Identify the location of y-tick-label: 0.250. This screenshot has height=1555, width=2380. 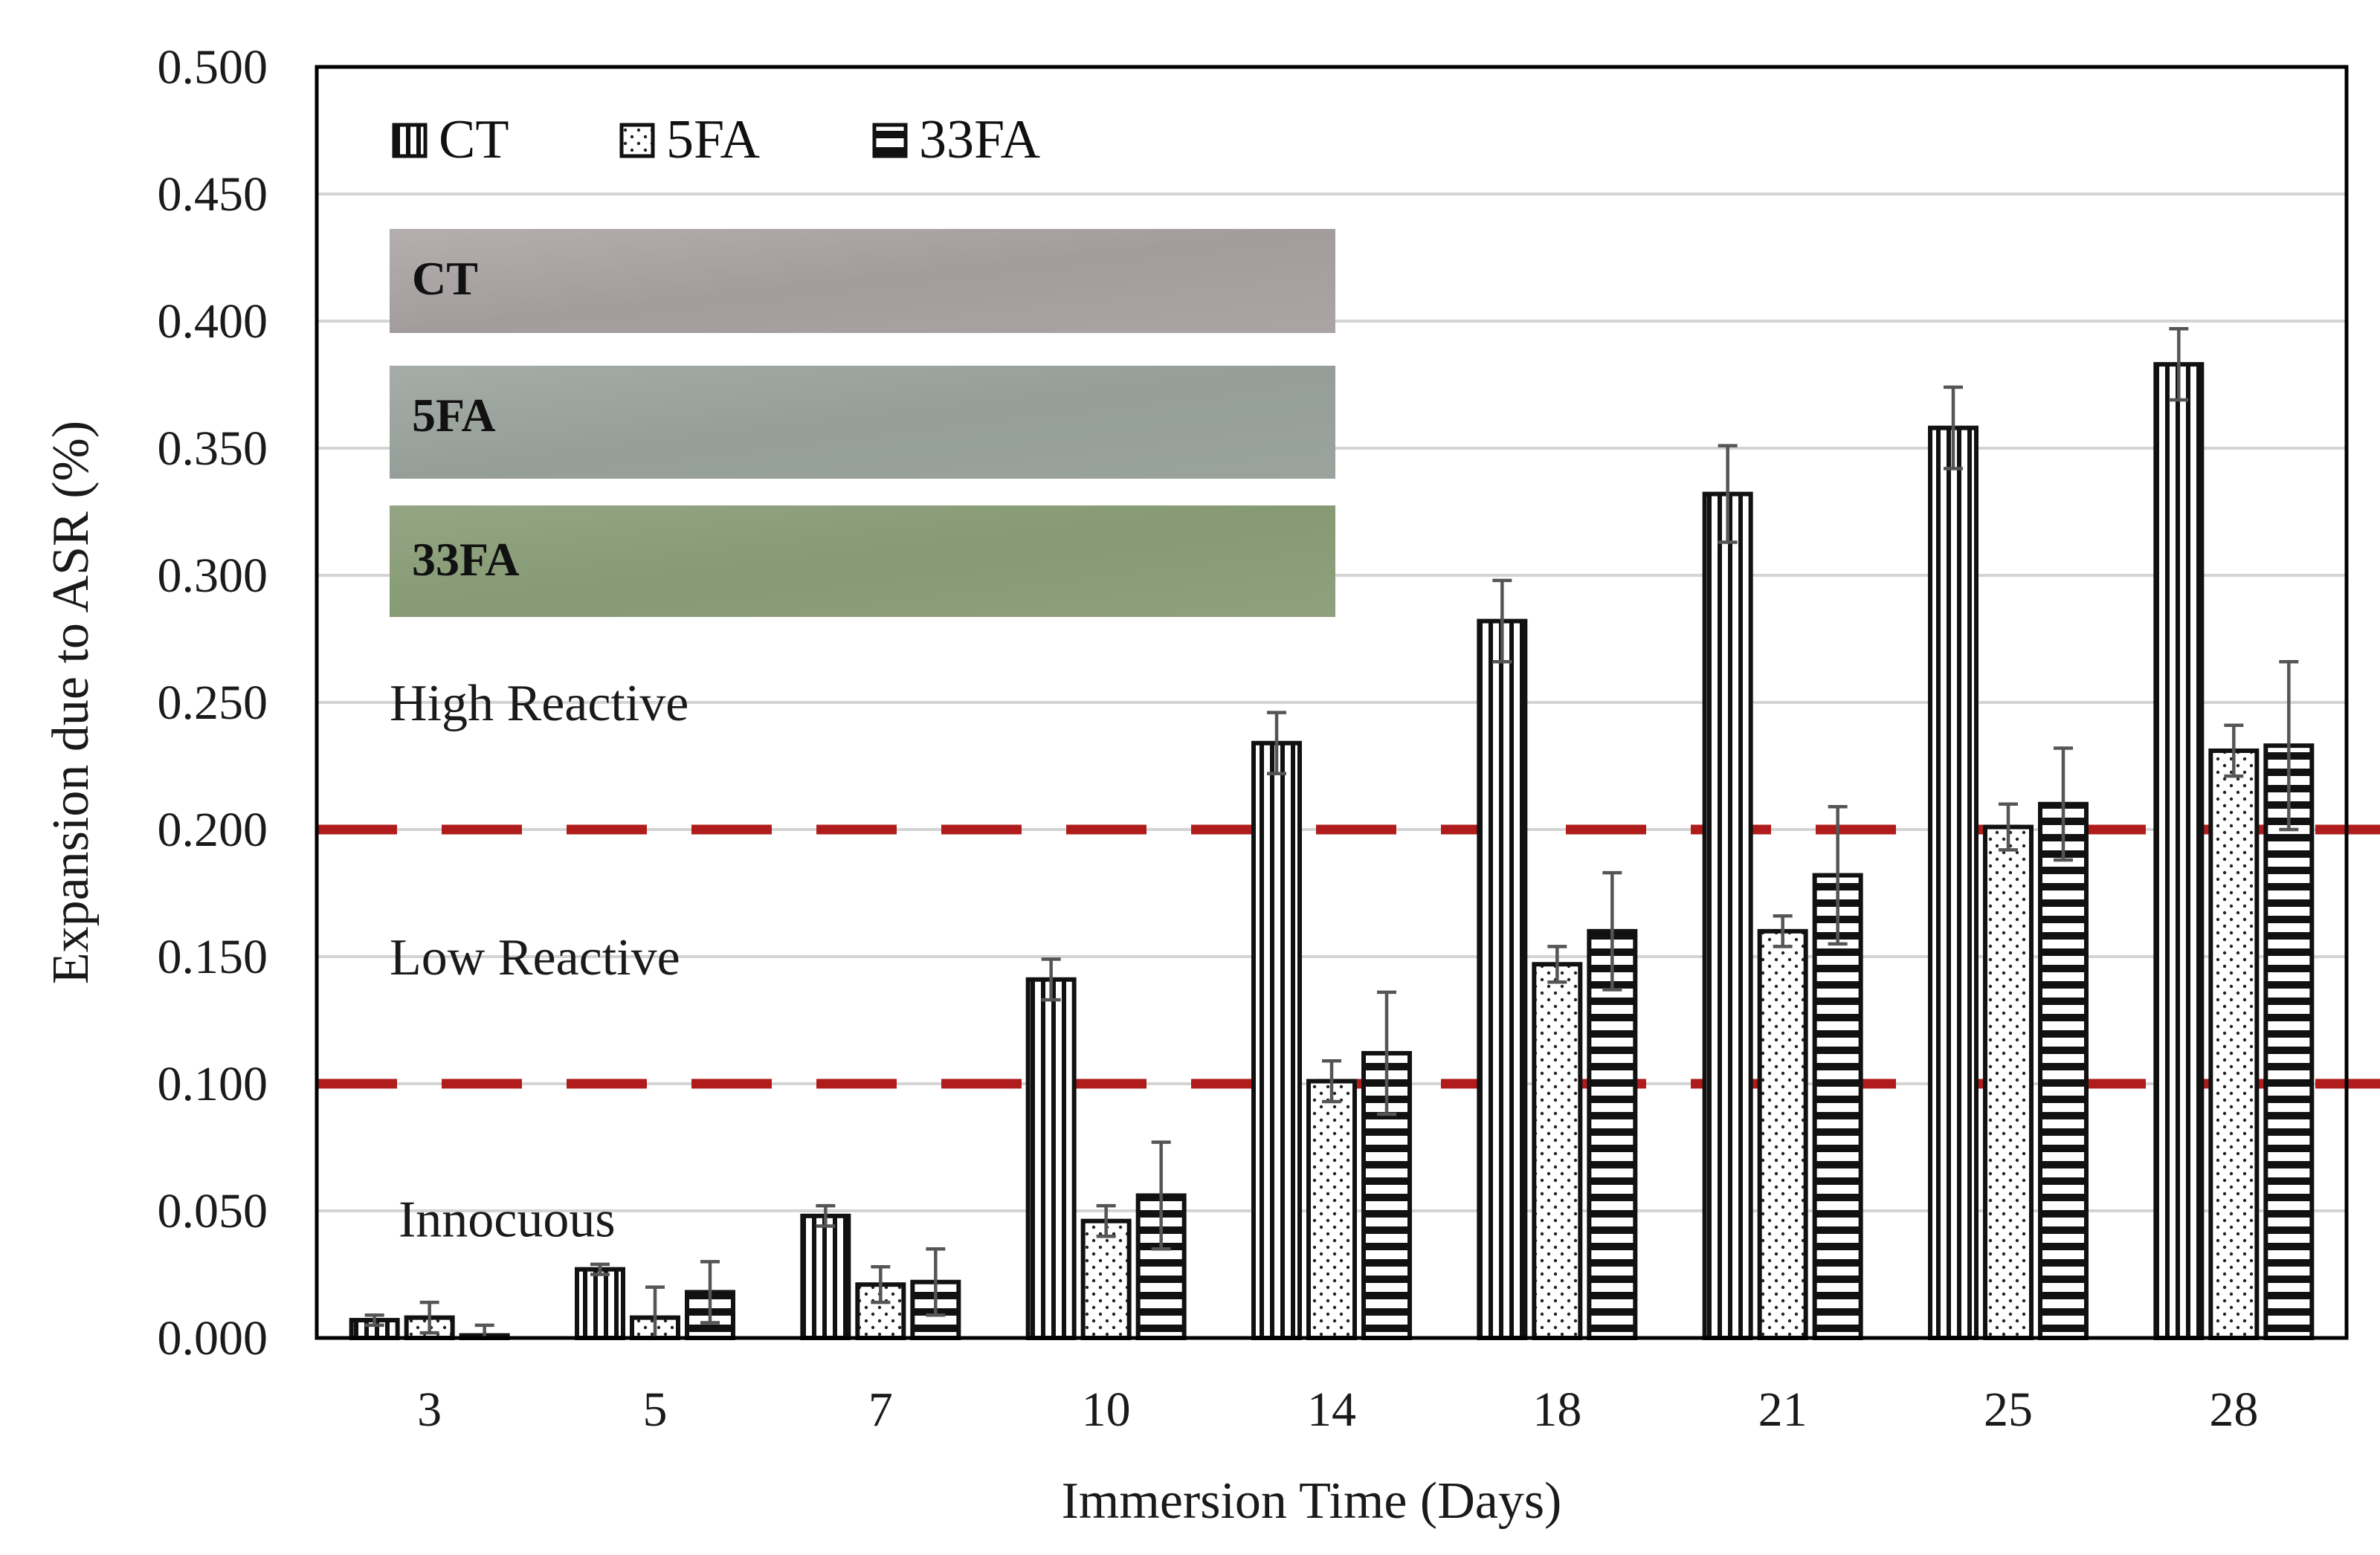
(213, 703).